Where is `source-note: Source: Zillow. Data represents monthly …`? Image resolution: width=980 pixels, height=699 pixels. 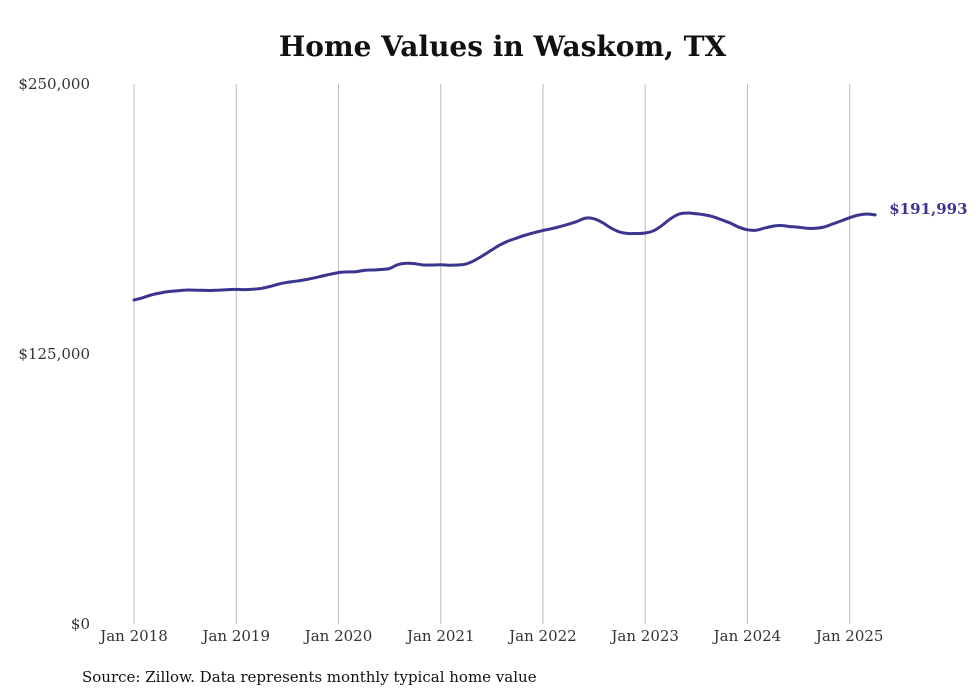
source-note: Source: Zillow. Data represents monthly … is located at coordinates (309, 677).